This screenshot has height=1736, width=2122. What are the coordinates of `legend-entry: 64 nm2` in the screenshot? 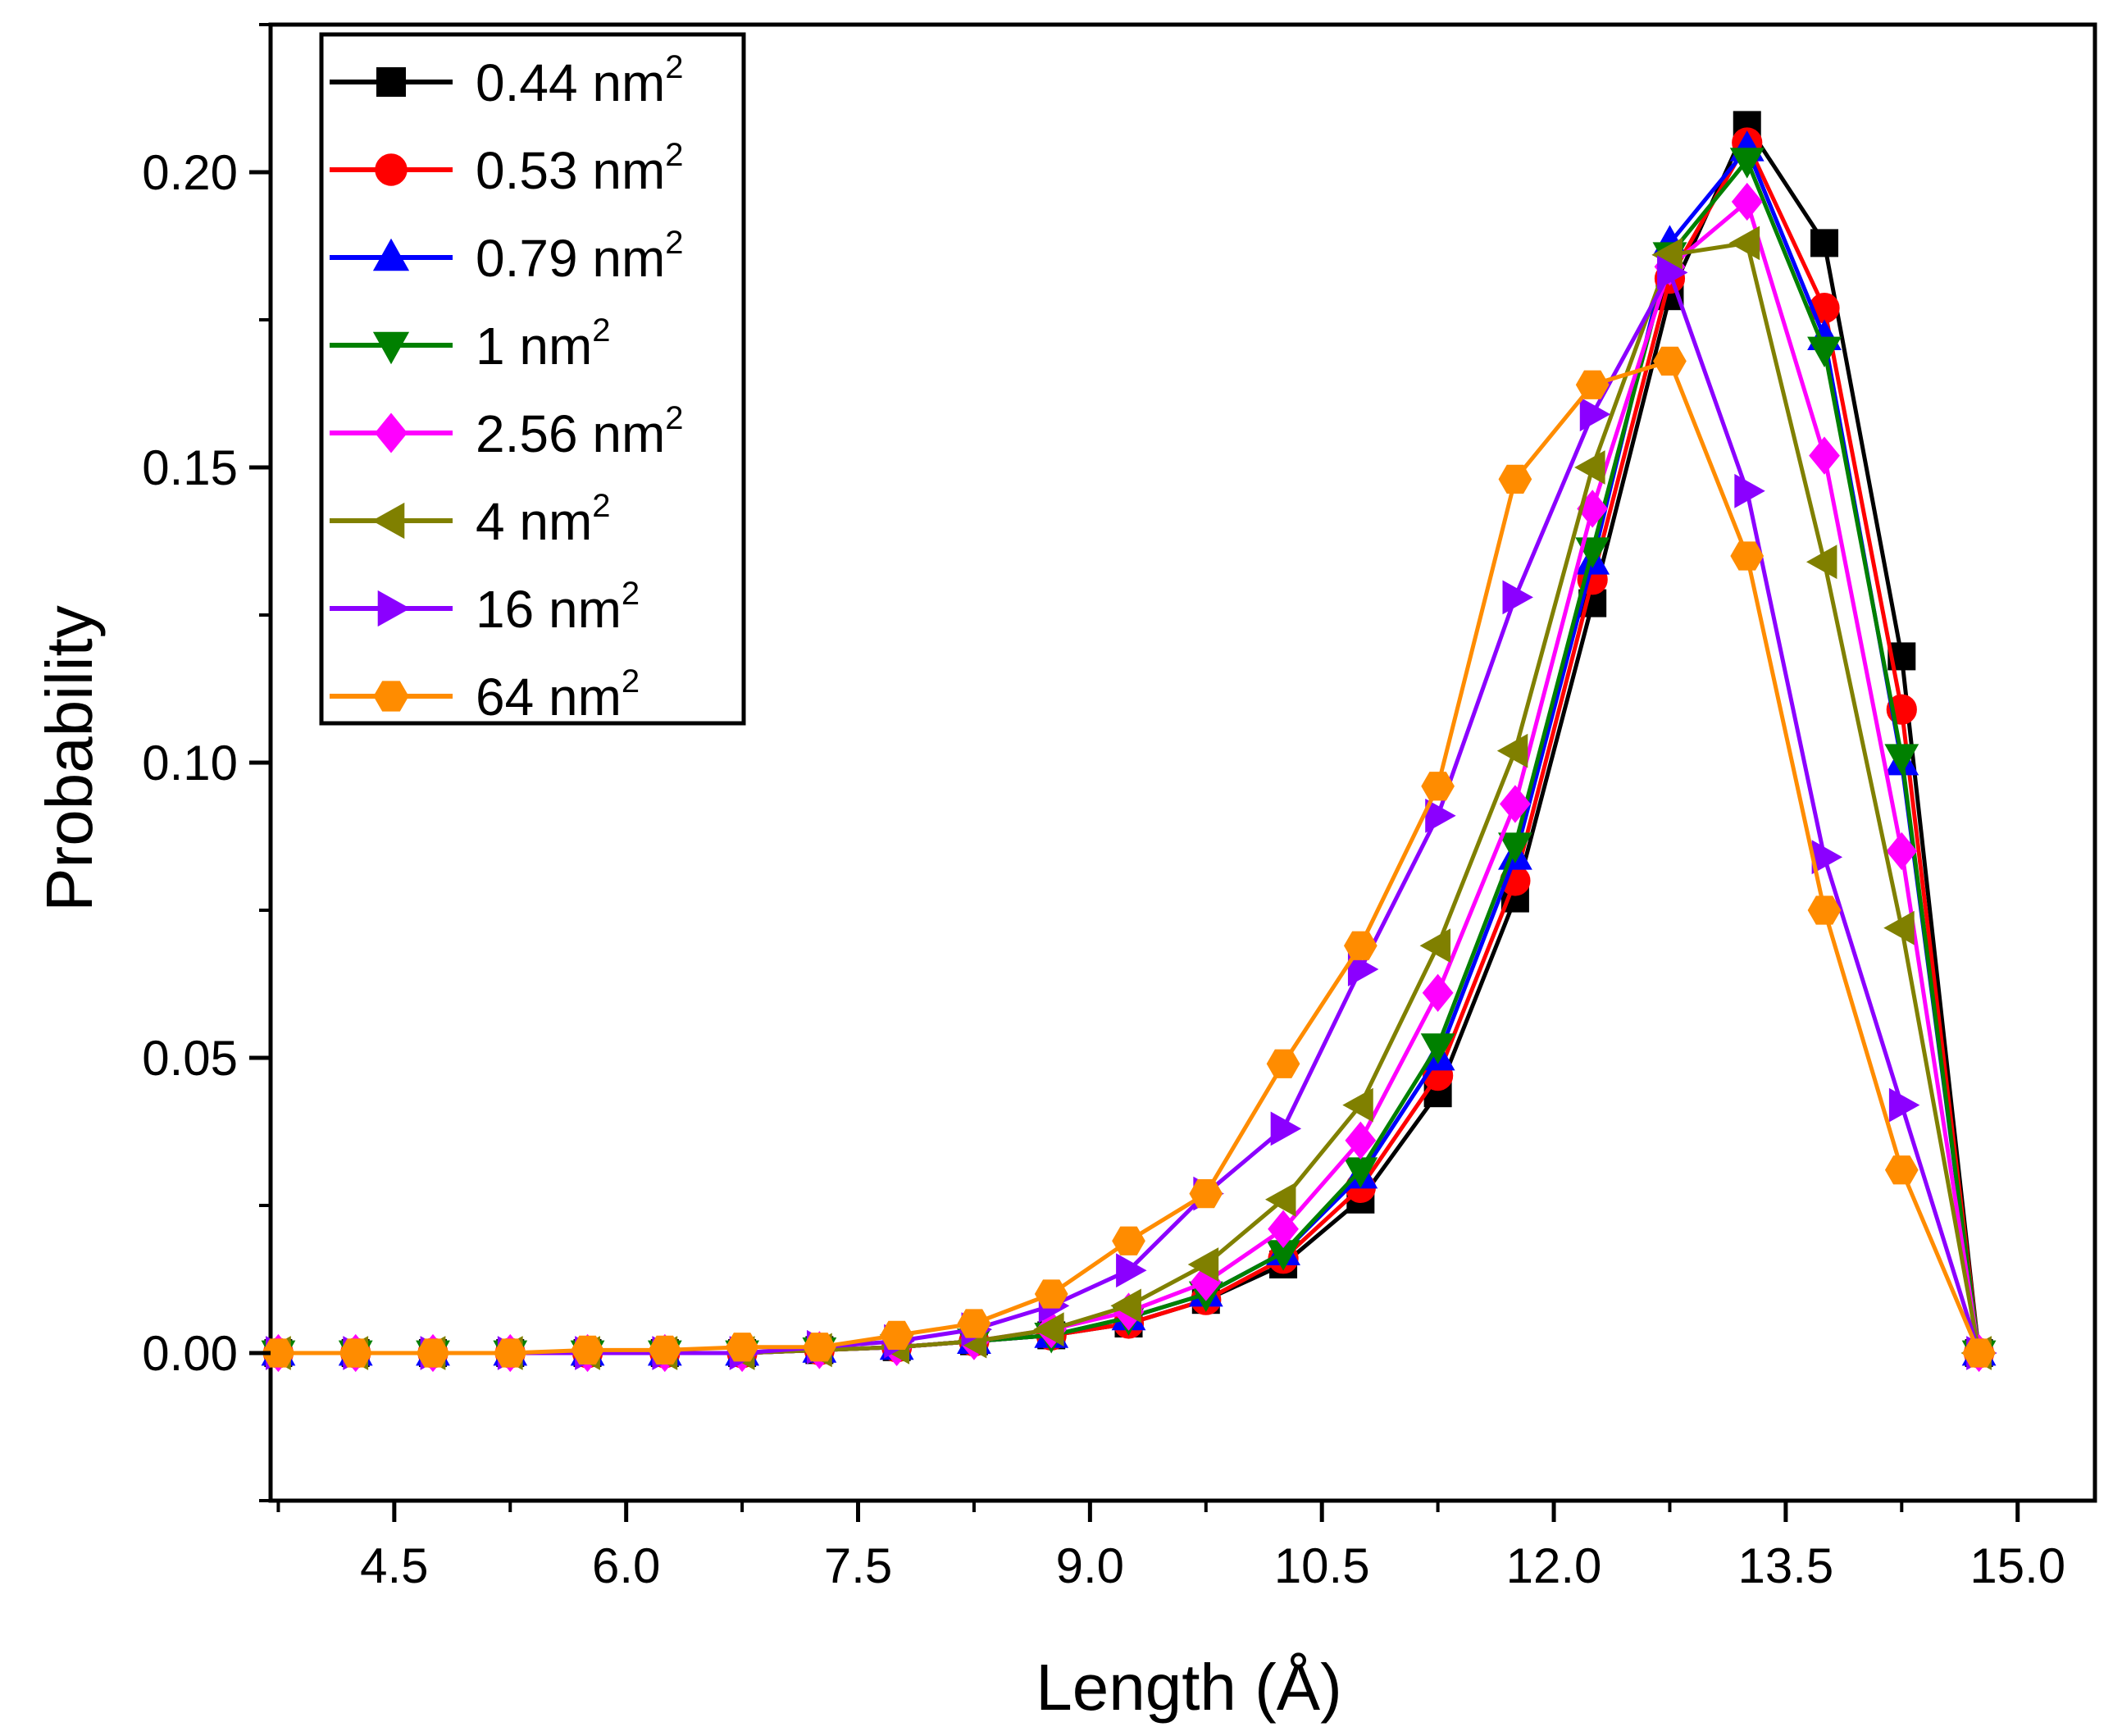 It's located at (485, 695).